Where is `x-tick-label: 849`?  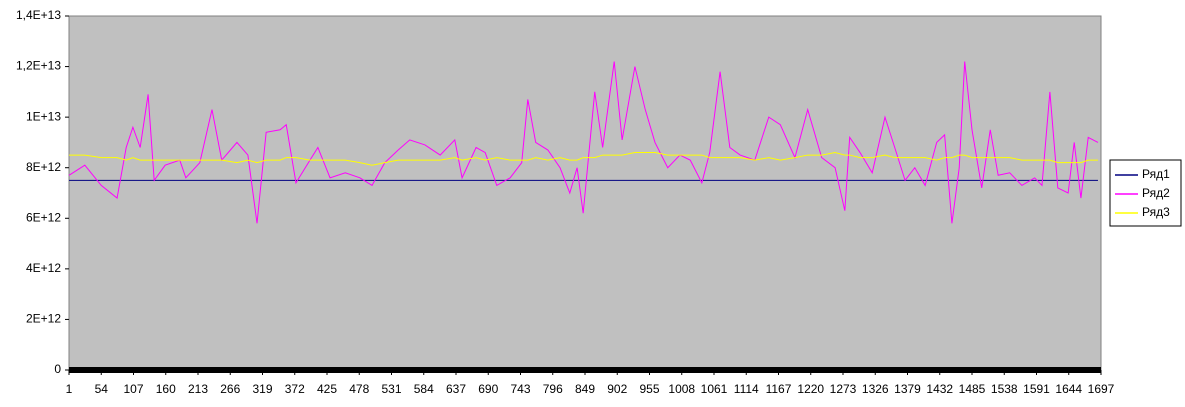 x-tick-label: 849 is located at coordinates (585, 389).